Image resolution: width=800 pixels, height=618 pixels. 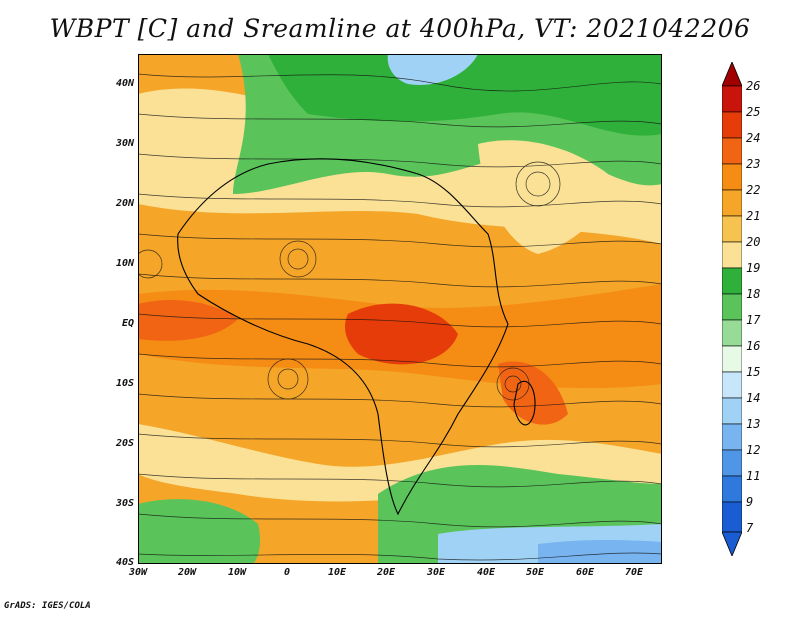 I want to click on colorbar-label-21: 21, so click(x=753, y=216).